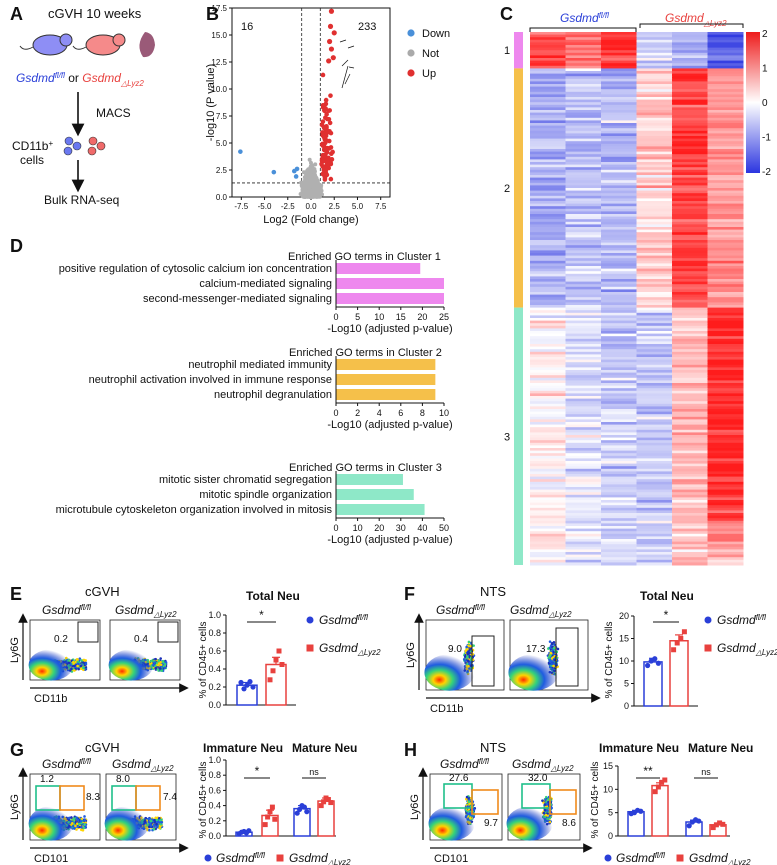 Image resolution: width=777 pixels, height=865 pixels. Describe the element at coordinates (626, 706) in the screenshot. I see `bar-f-ytick-label: 0` at that location.